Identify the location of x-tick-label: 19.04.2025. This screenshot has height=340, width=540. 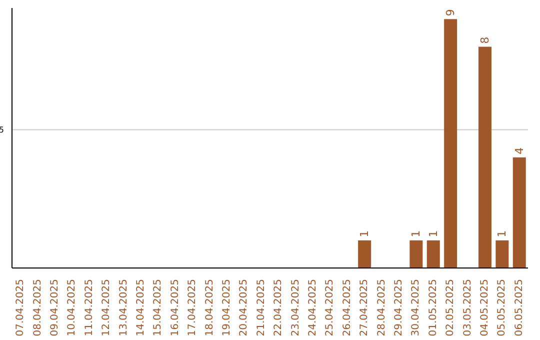
(227, 307).